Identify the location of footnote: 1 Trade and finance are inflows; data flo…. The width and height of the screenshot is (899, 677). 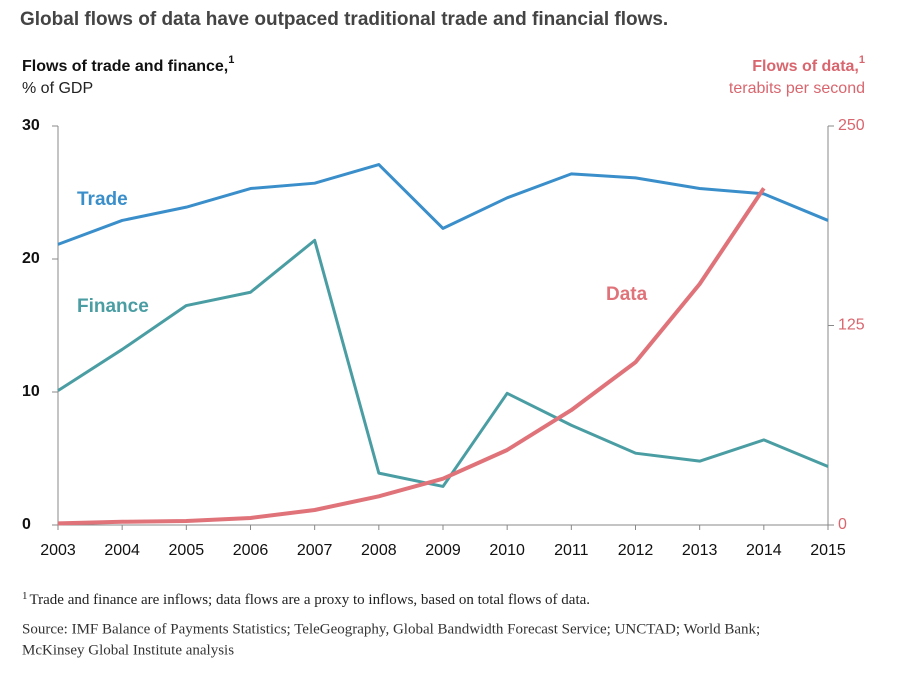
(306, 599).